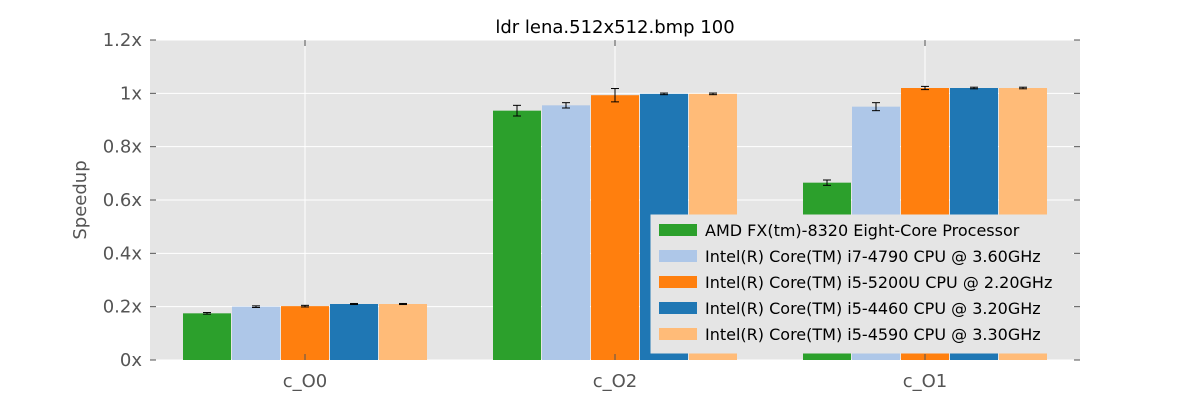 Image resolution: width=1200 pixels, height=400 pixels. Describe the element at coordinates (925, 381) in the screenshot. I see `x-tick-label: c_O1` at that location.